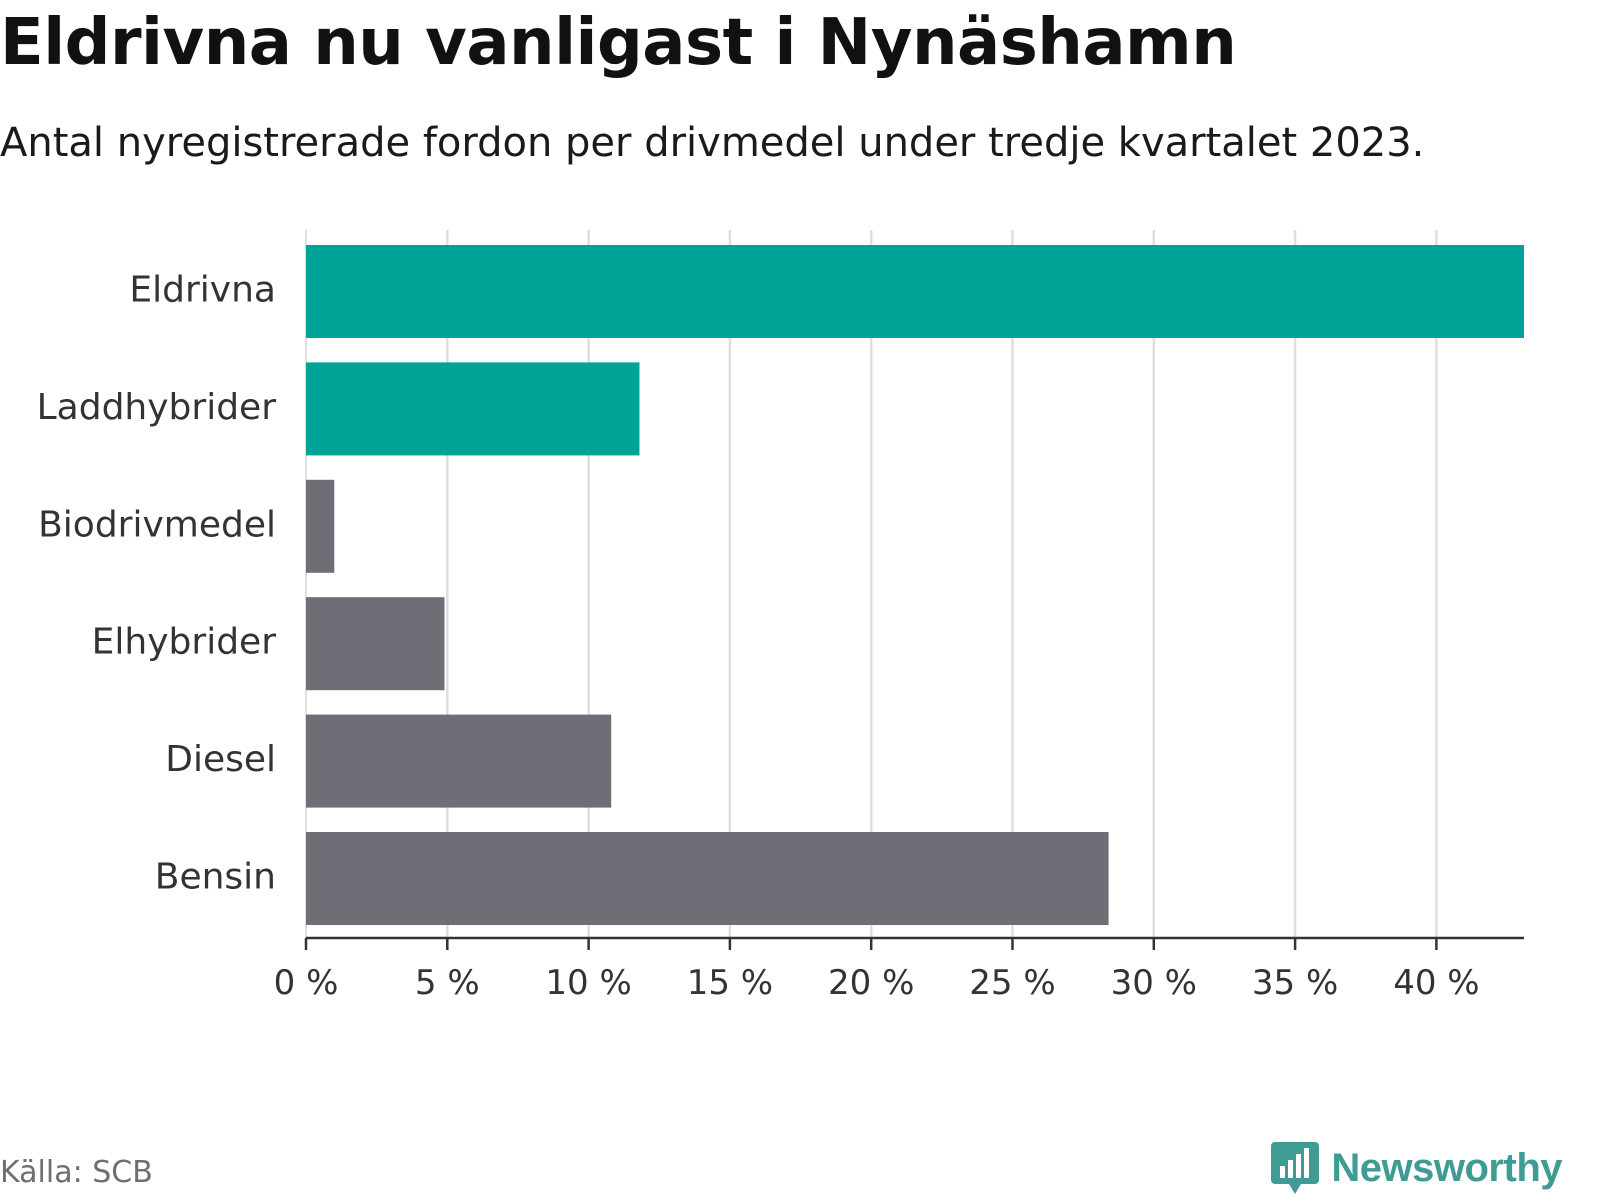  What do you see at coordinates (871, 983) in the screenshot?
I see `x-tick-label-4: 20 %` at bounding box center [871, 983].